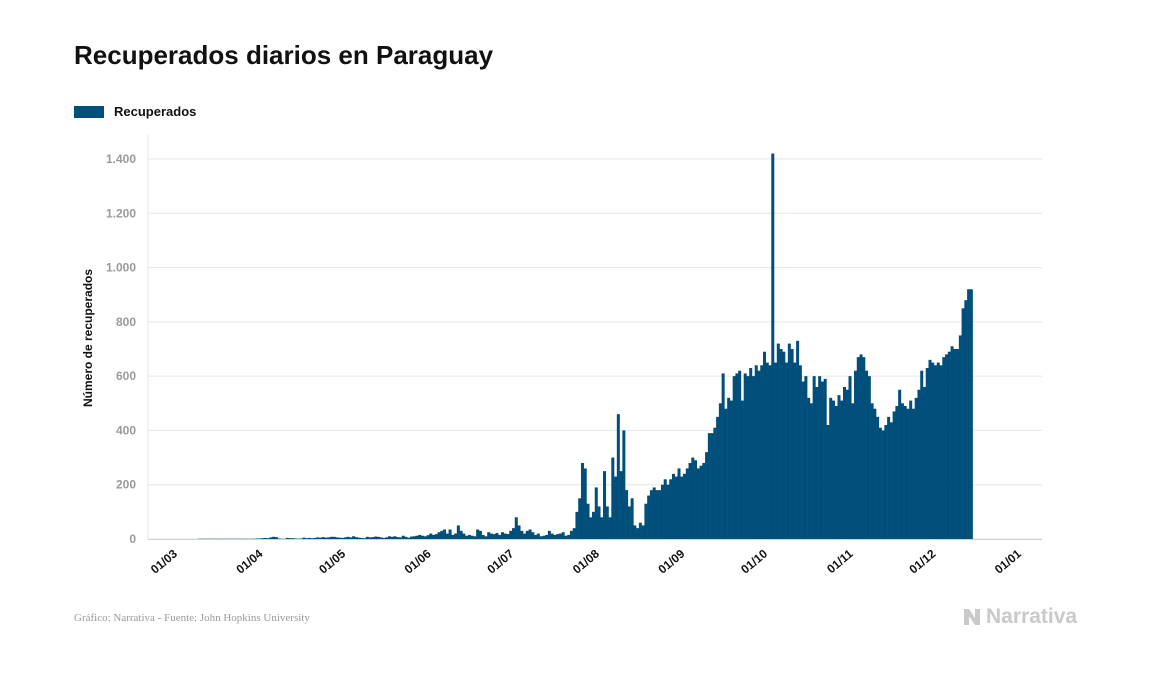  I want to click on brand-logo: Narrativa, so click(1019, 617).